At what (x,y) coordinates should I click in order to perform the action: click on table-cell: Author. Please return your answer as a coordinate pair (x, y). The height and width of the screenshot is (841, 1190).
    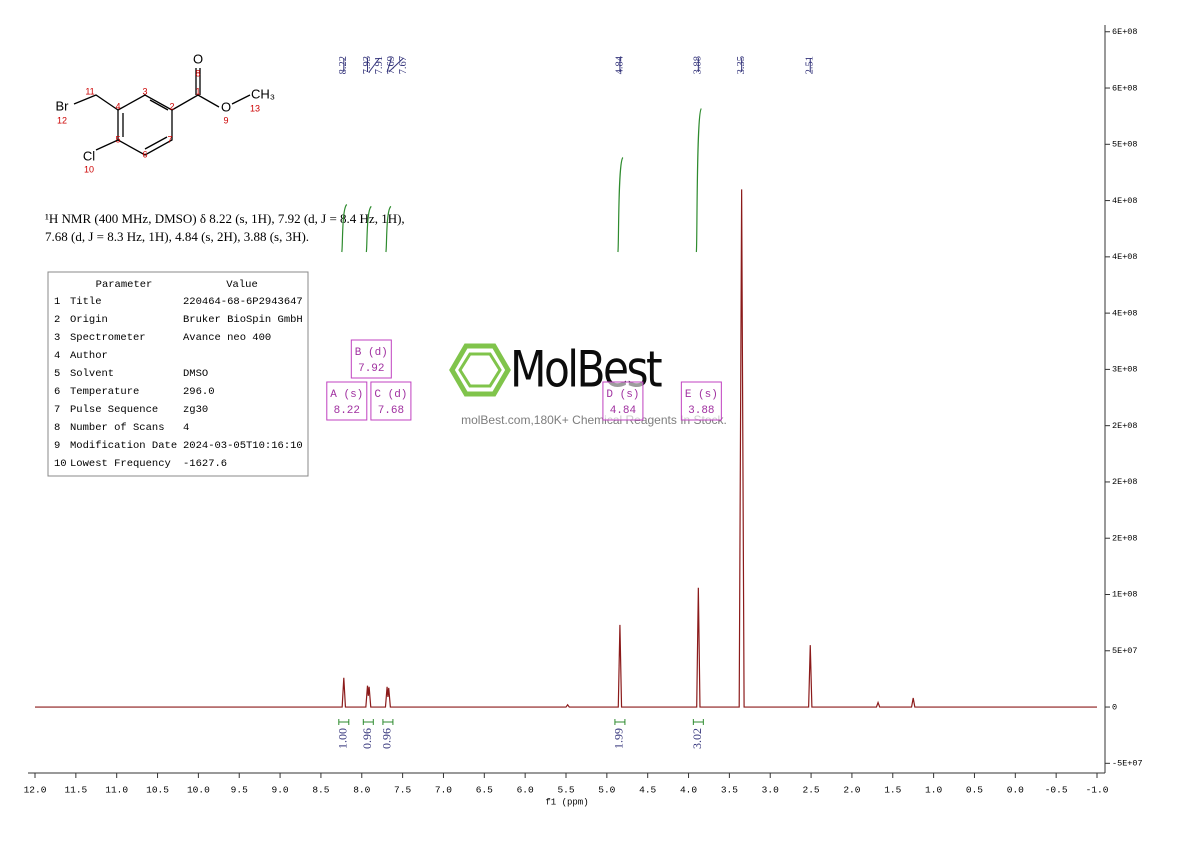
    Looking at the image, I should click on (89, 356).